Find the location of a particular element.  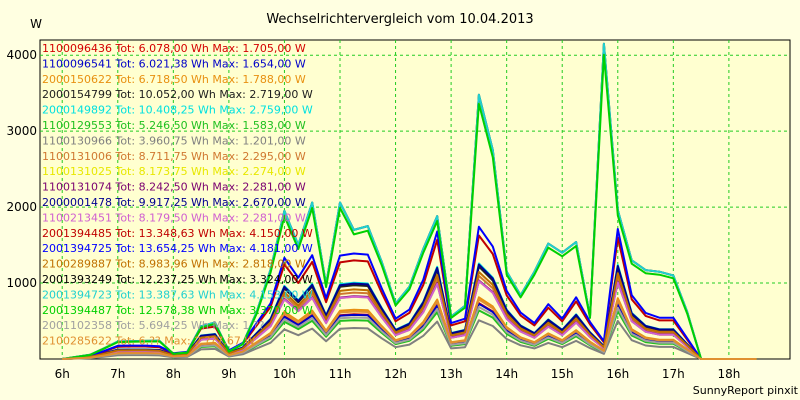

x-tick-label: 11h is located at coordinates (340, 374).